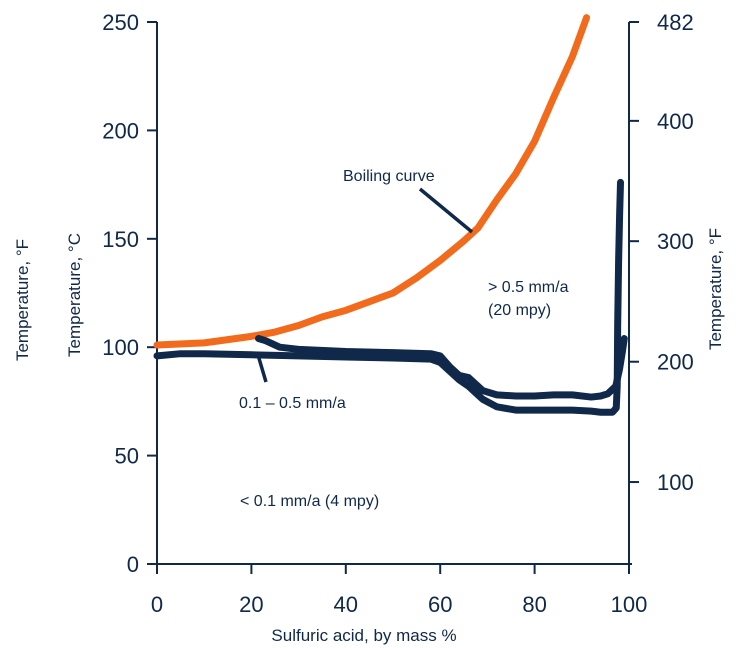 This screenshot has height=648, width=740. Describe the element at coordinates (133, 564) in the screenshot. I see `left-y-tick-label: 0` at that location.